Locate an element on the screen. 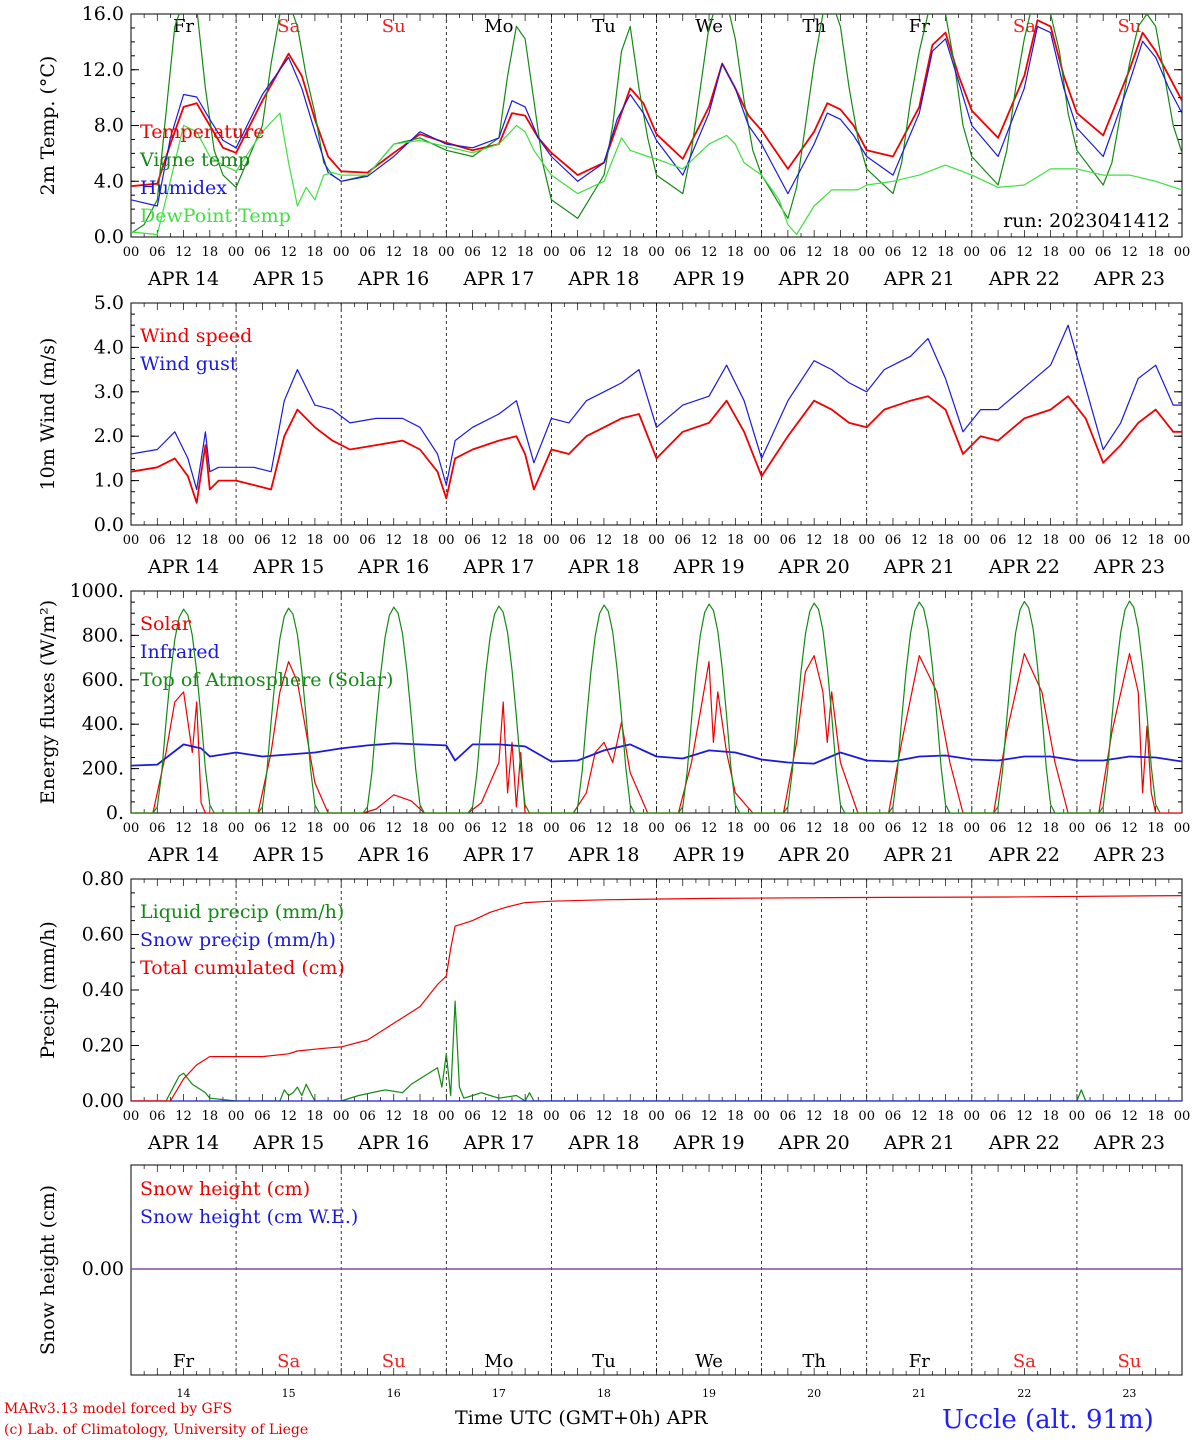  weekday-label: Sa is located at coordinates (1024, 26).